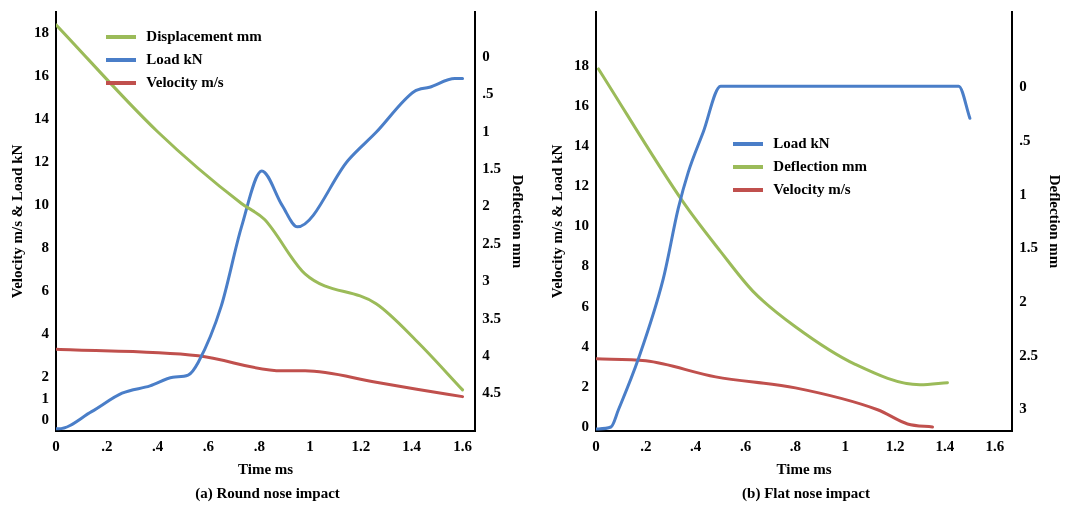 The width and height of the screenshot is (1077, 509). What do you see at coordinates (267, 493) in the screenshot?
I see `text: (a) Round nose impact` at bounding box center [267, 493].